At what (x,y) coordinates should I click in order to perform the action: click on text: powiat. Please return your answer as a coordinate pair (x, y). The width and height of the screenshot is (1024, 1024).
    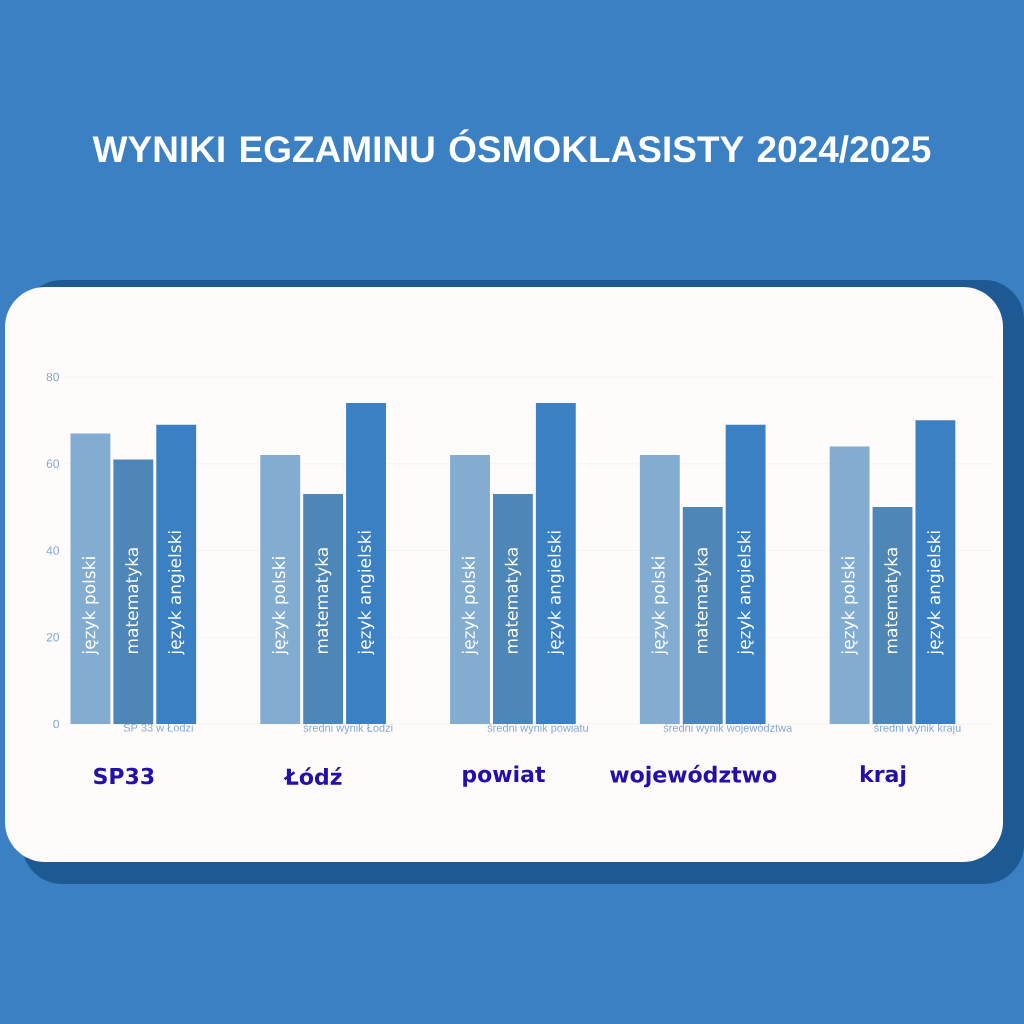
    Looking at the image, I should click on (504, 776).